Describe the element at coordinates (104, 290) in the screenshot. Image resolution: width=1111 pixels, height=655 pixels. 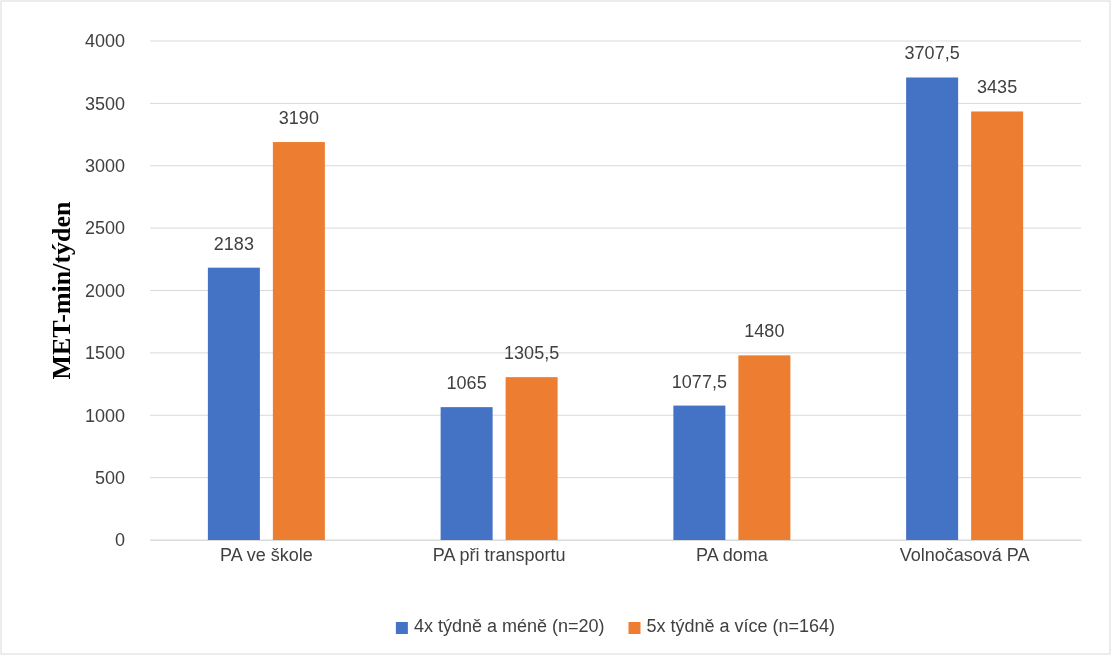
I see `y-tick-label: 2000` at that location.